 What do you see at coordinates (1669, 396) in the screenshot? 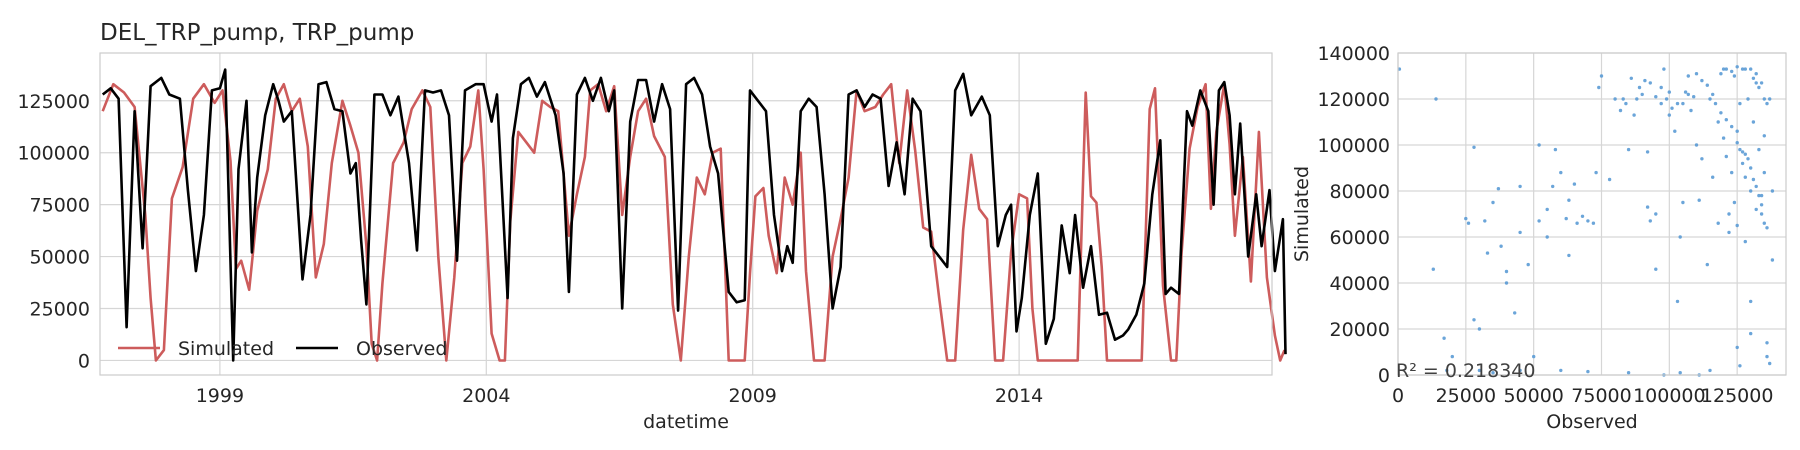
I see `scatter-x-tick-label: 100000` at bounding box center [1669, 396].